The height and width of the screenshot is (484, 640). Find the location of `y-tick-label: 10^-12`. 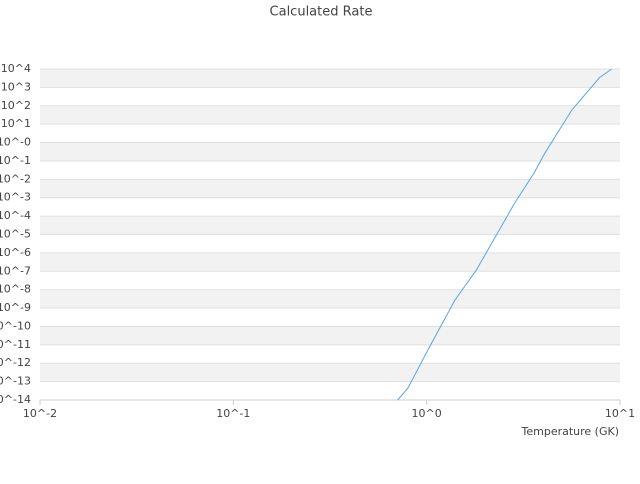

y-tick-label: 10^-12 is located at coordinates (15, 362).